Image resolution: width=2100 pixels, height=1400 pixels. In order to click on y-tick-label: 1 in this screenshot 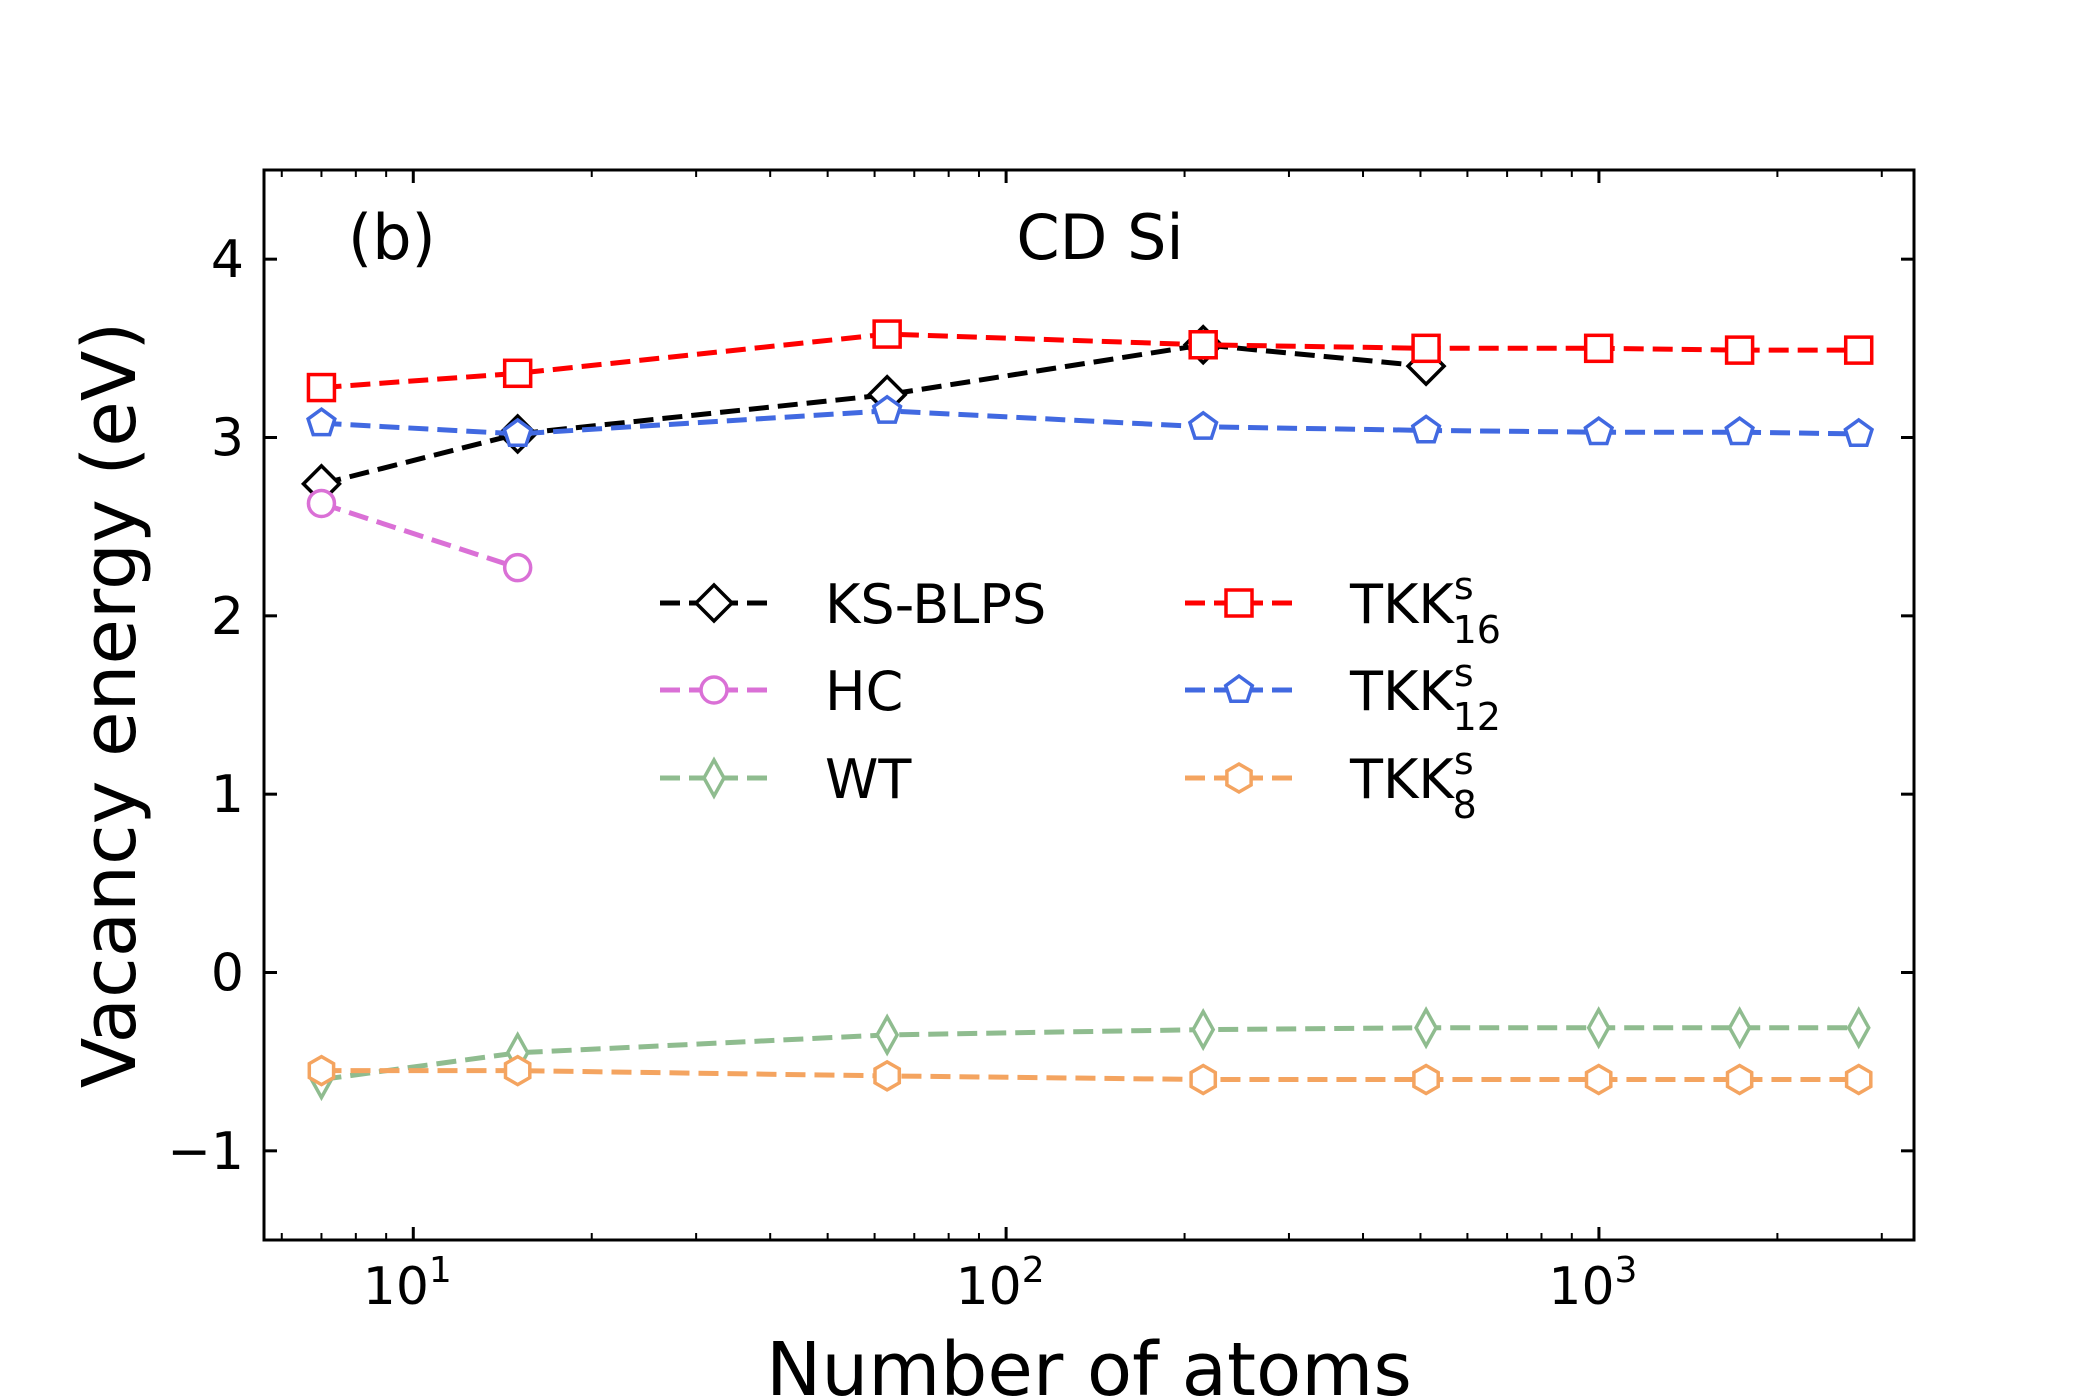, I will do `click(227, 795)`.